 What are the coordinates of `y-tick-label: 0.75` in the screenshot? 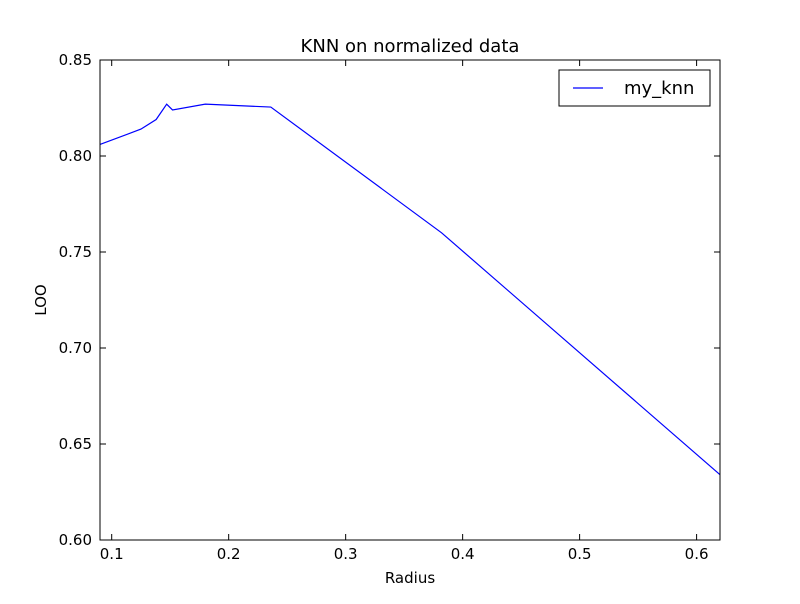 It's located at (75, 252).